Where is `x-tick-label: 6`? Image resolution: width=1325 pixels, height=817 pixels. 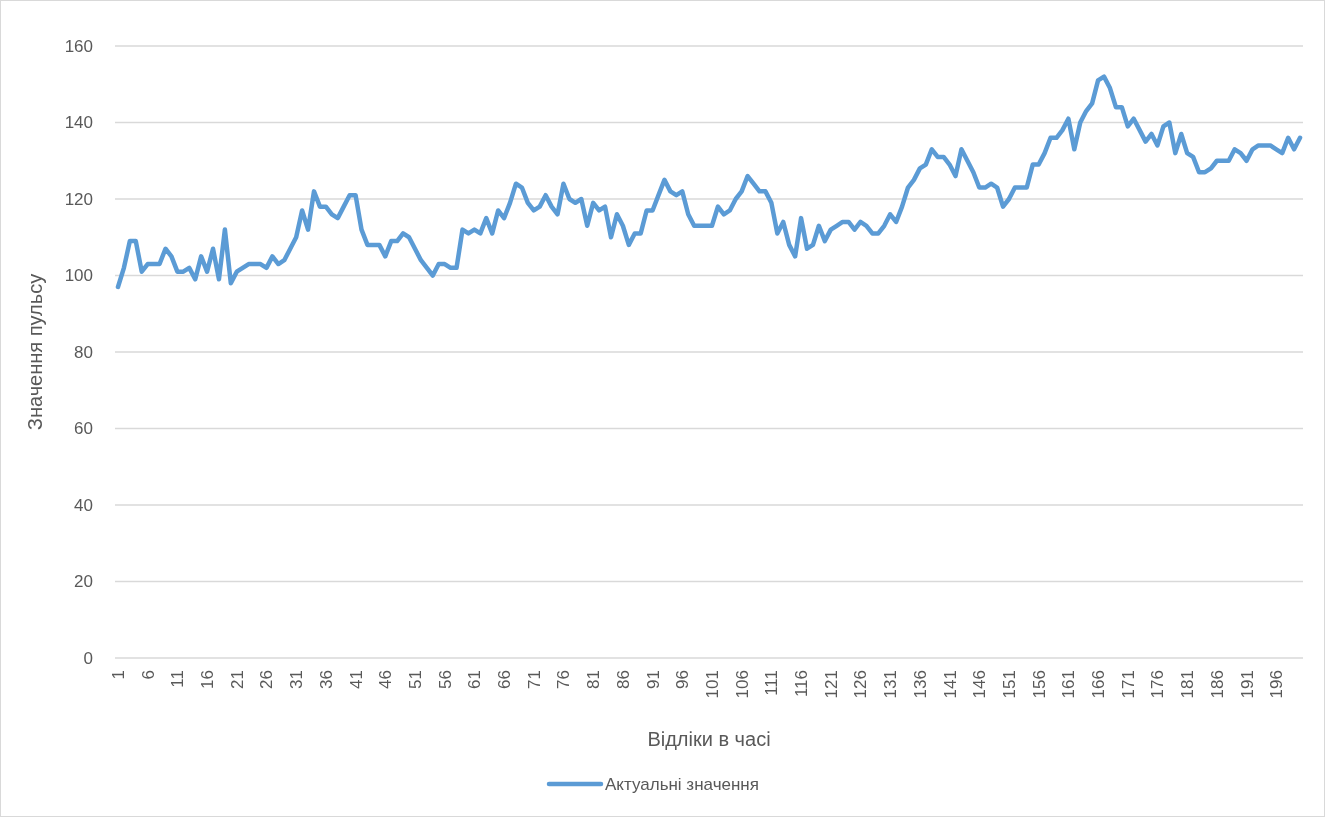 x-tick-label: 6 is located at coordinates (148, 675).